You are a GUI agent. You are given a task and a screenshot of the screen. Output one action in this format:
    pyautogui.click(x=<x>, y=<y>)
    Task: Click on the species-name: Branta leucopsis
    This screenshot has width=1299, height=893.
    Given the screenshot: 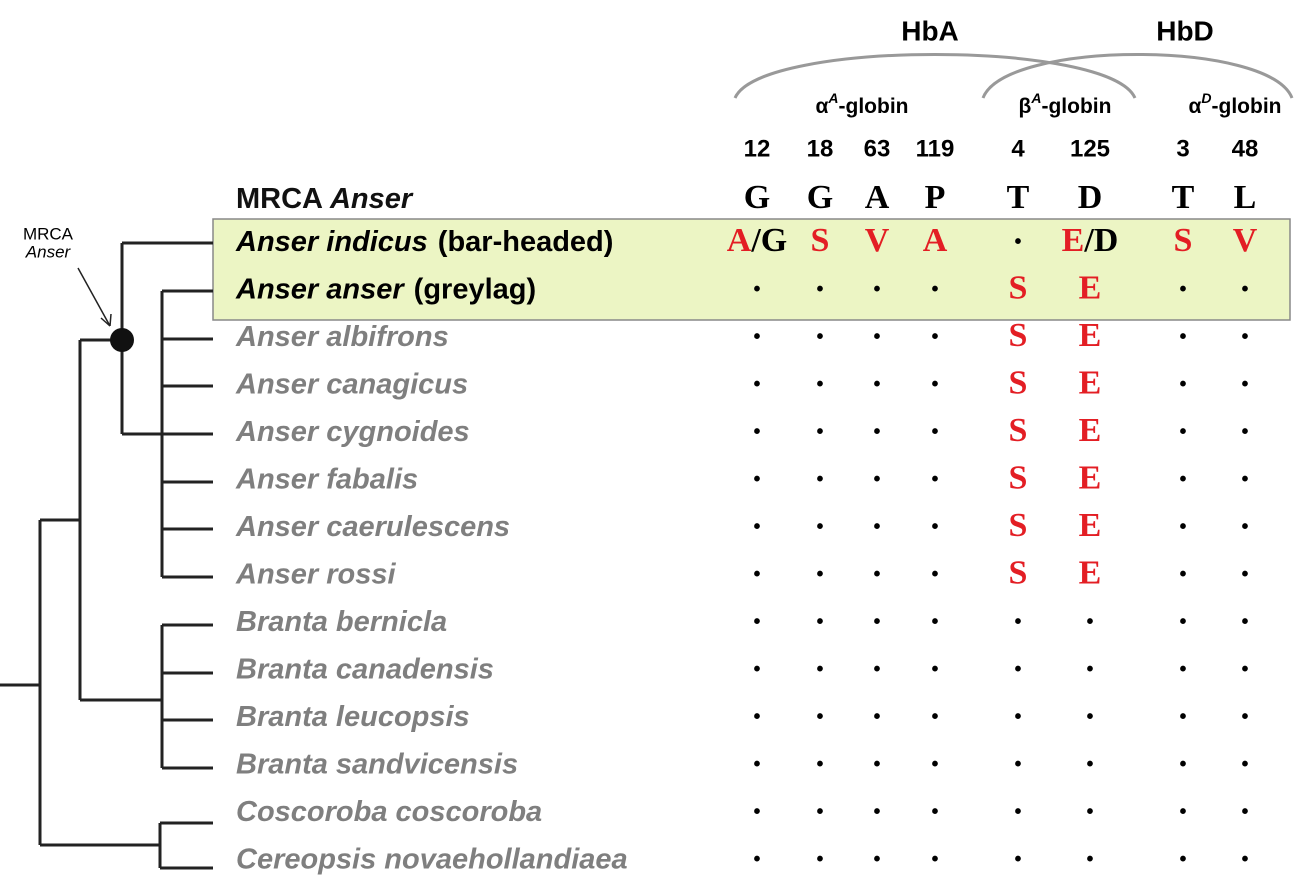 What is the action you would take?
    pyautogui.click(x=353, y=717)
    